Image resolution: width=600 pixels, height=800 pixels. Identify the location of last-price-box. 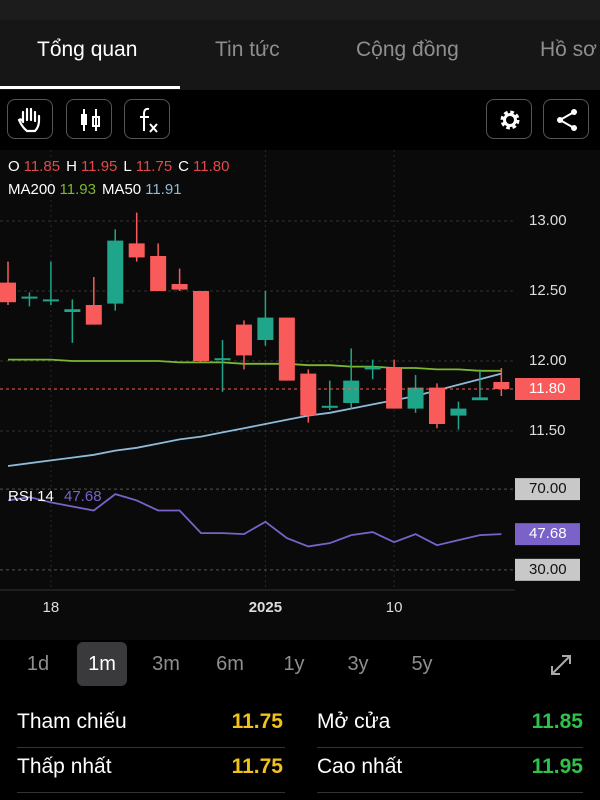
(547, 389).